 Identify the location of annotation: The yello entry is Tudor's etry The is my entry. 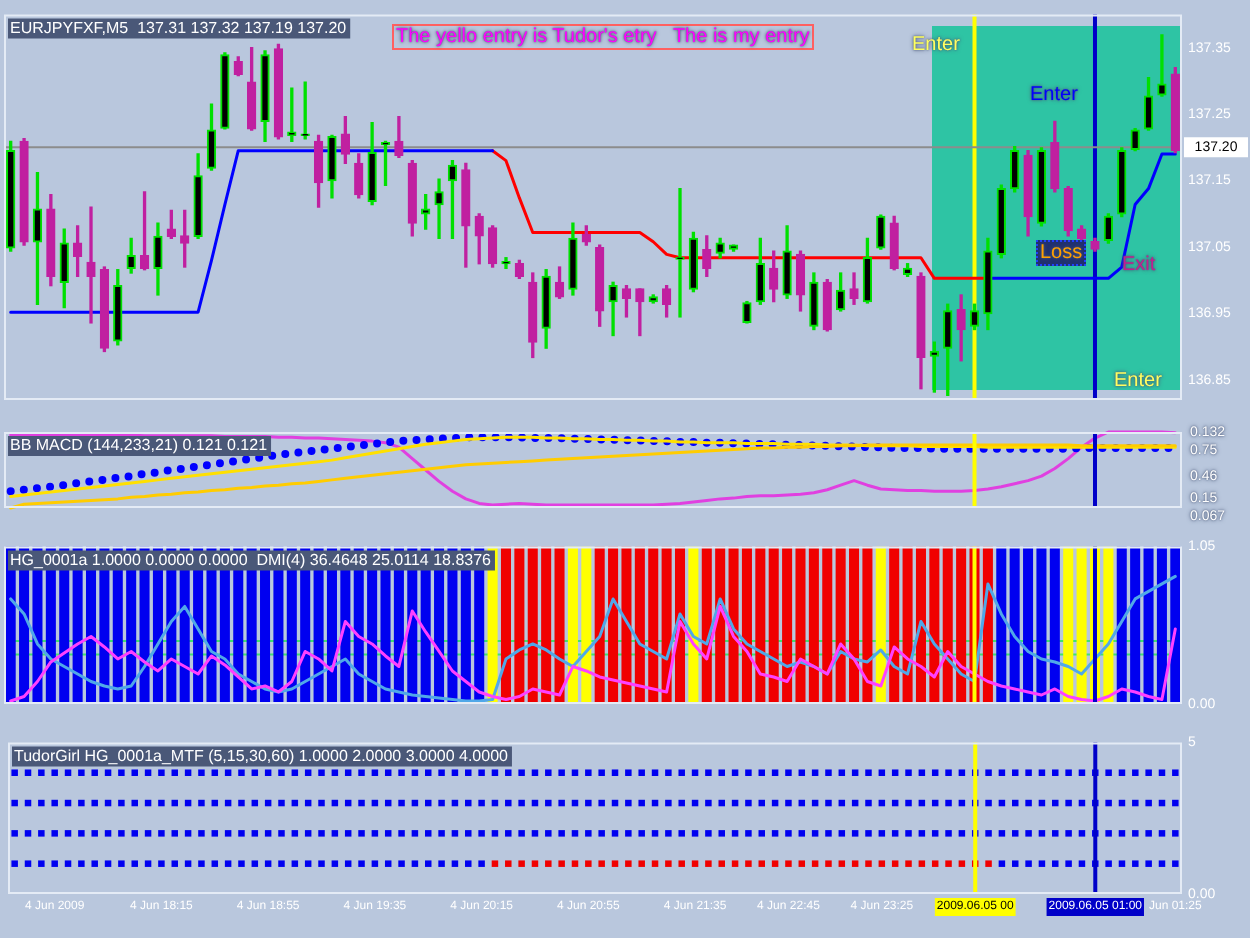
(603, 37).